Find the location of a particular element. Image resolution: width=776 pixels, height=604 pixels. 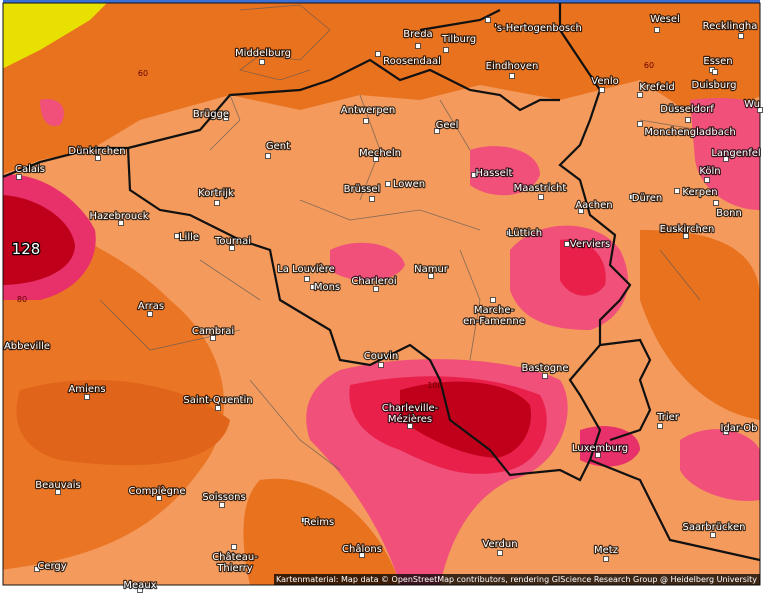

city-label: Compiègne is located at coordinates (157, 491).